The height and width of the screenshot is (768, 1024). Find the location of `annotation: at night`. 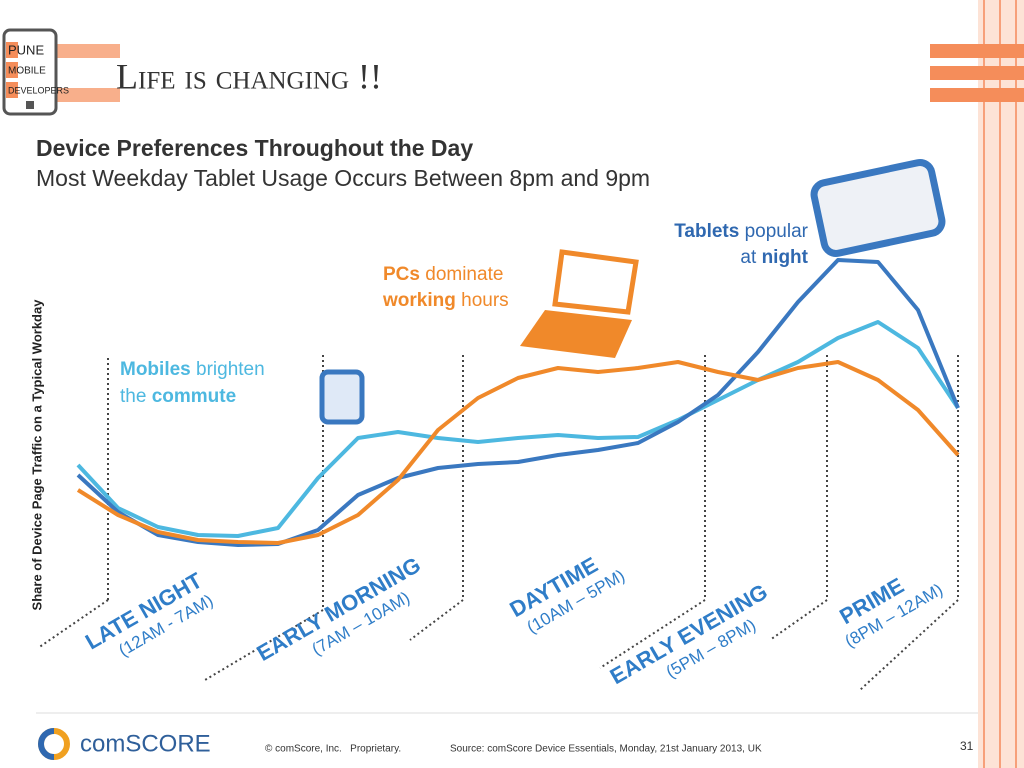

annotation: at night is located at coordinates (774, 257).